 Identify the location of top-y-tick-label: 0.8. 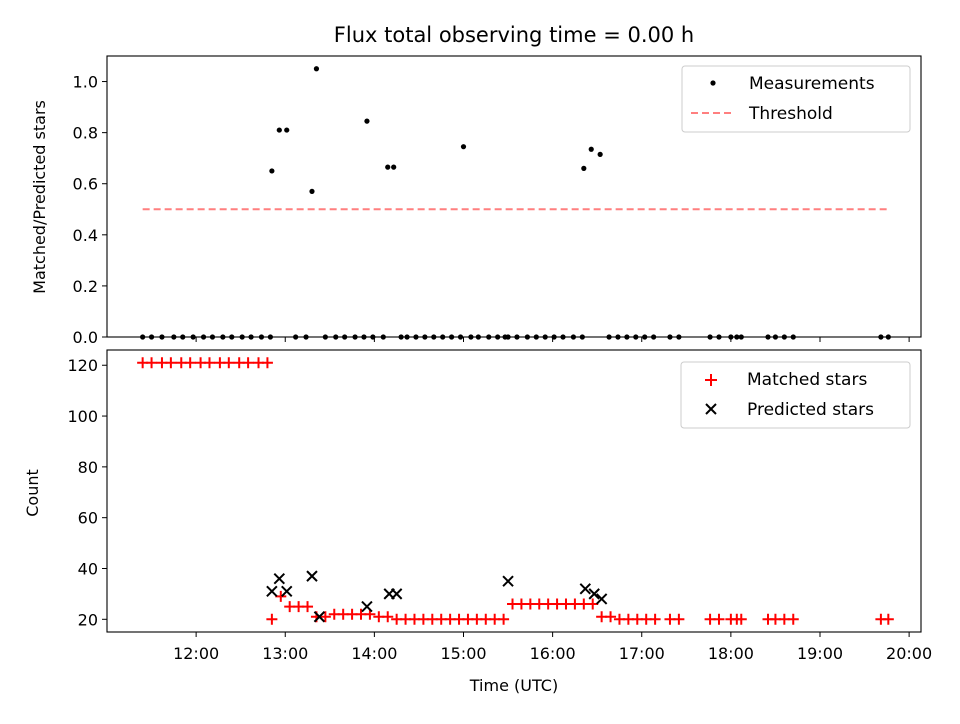
(85, 133).